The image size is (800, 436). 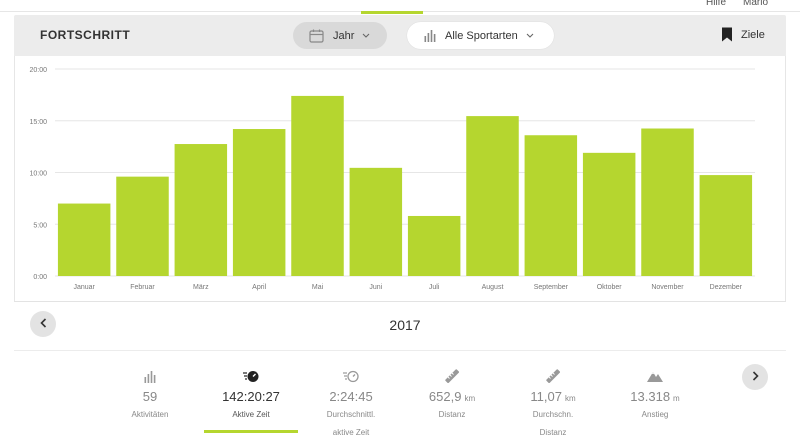 I want to click on sport-filter-label: Alle Sportarten, so click(x=481, y=35).